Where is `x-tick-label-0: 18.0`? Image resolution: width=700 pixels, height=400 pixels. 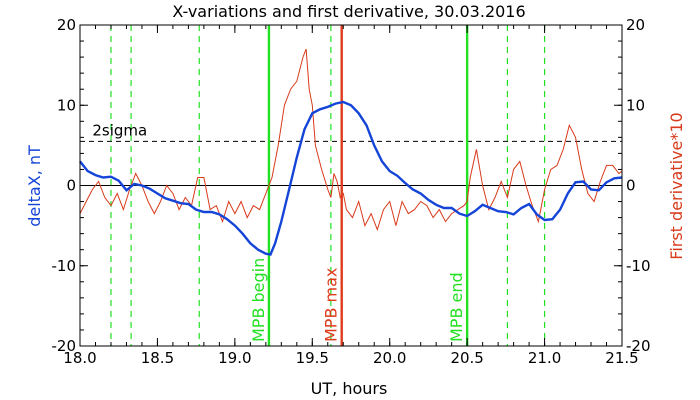
x-tick-label-0: 18.0 is located at coordinates (79, 358).